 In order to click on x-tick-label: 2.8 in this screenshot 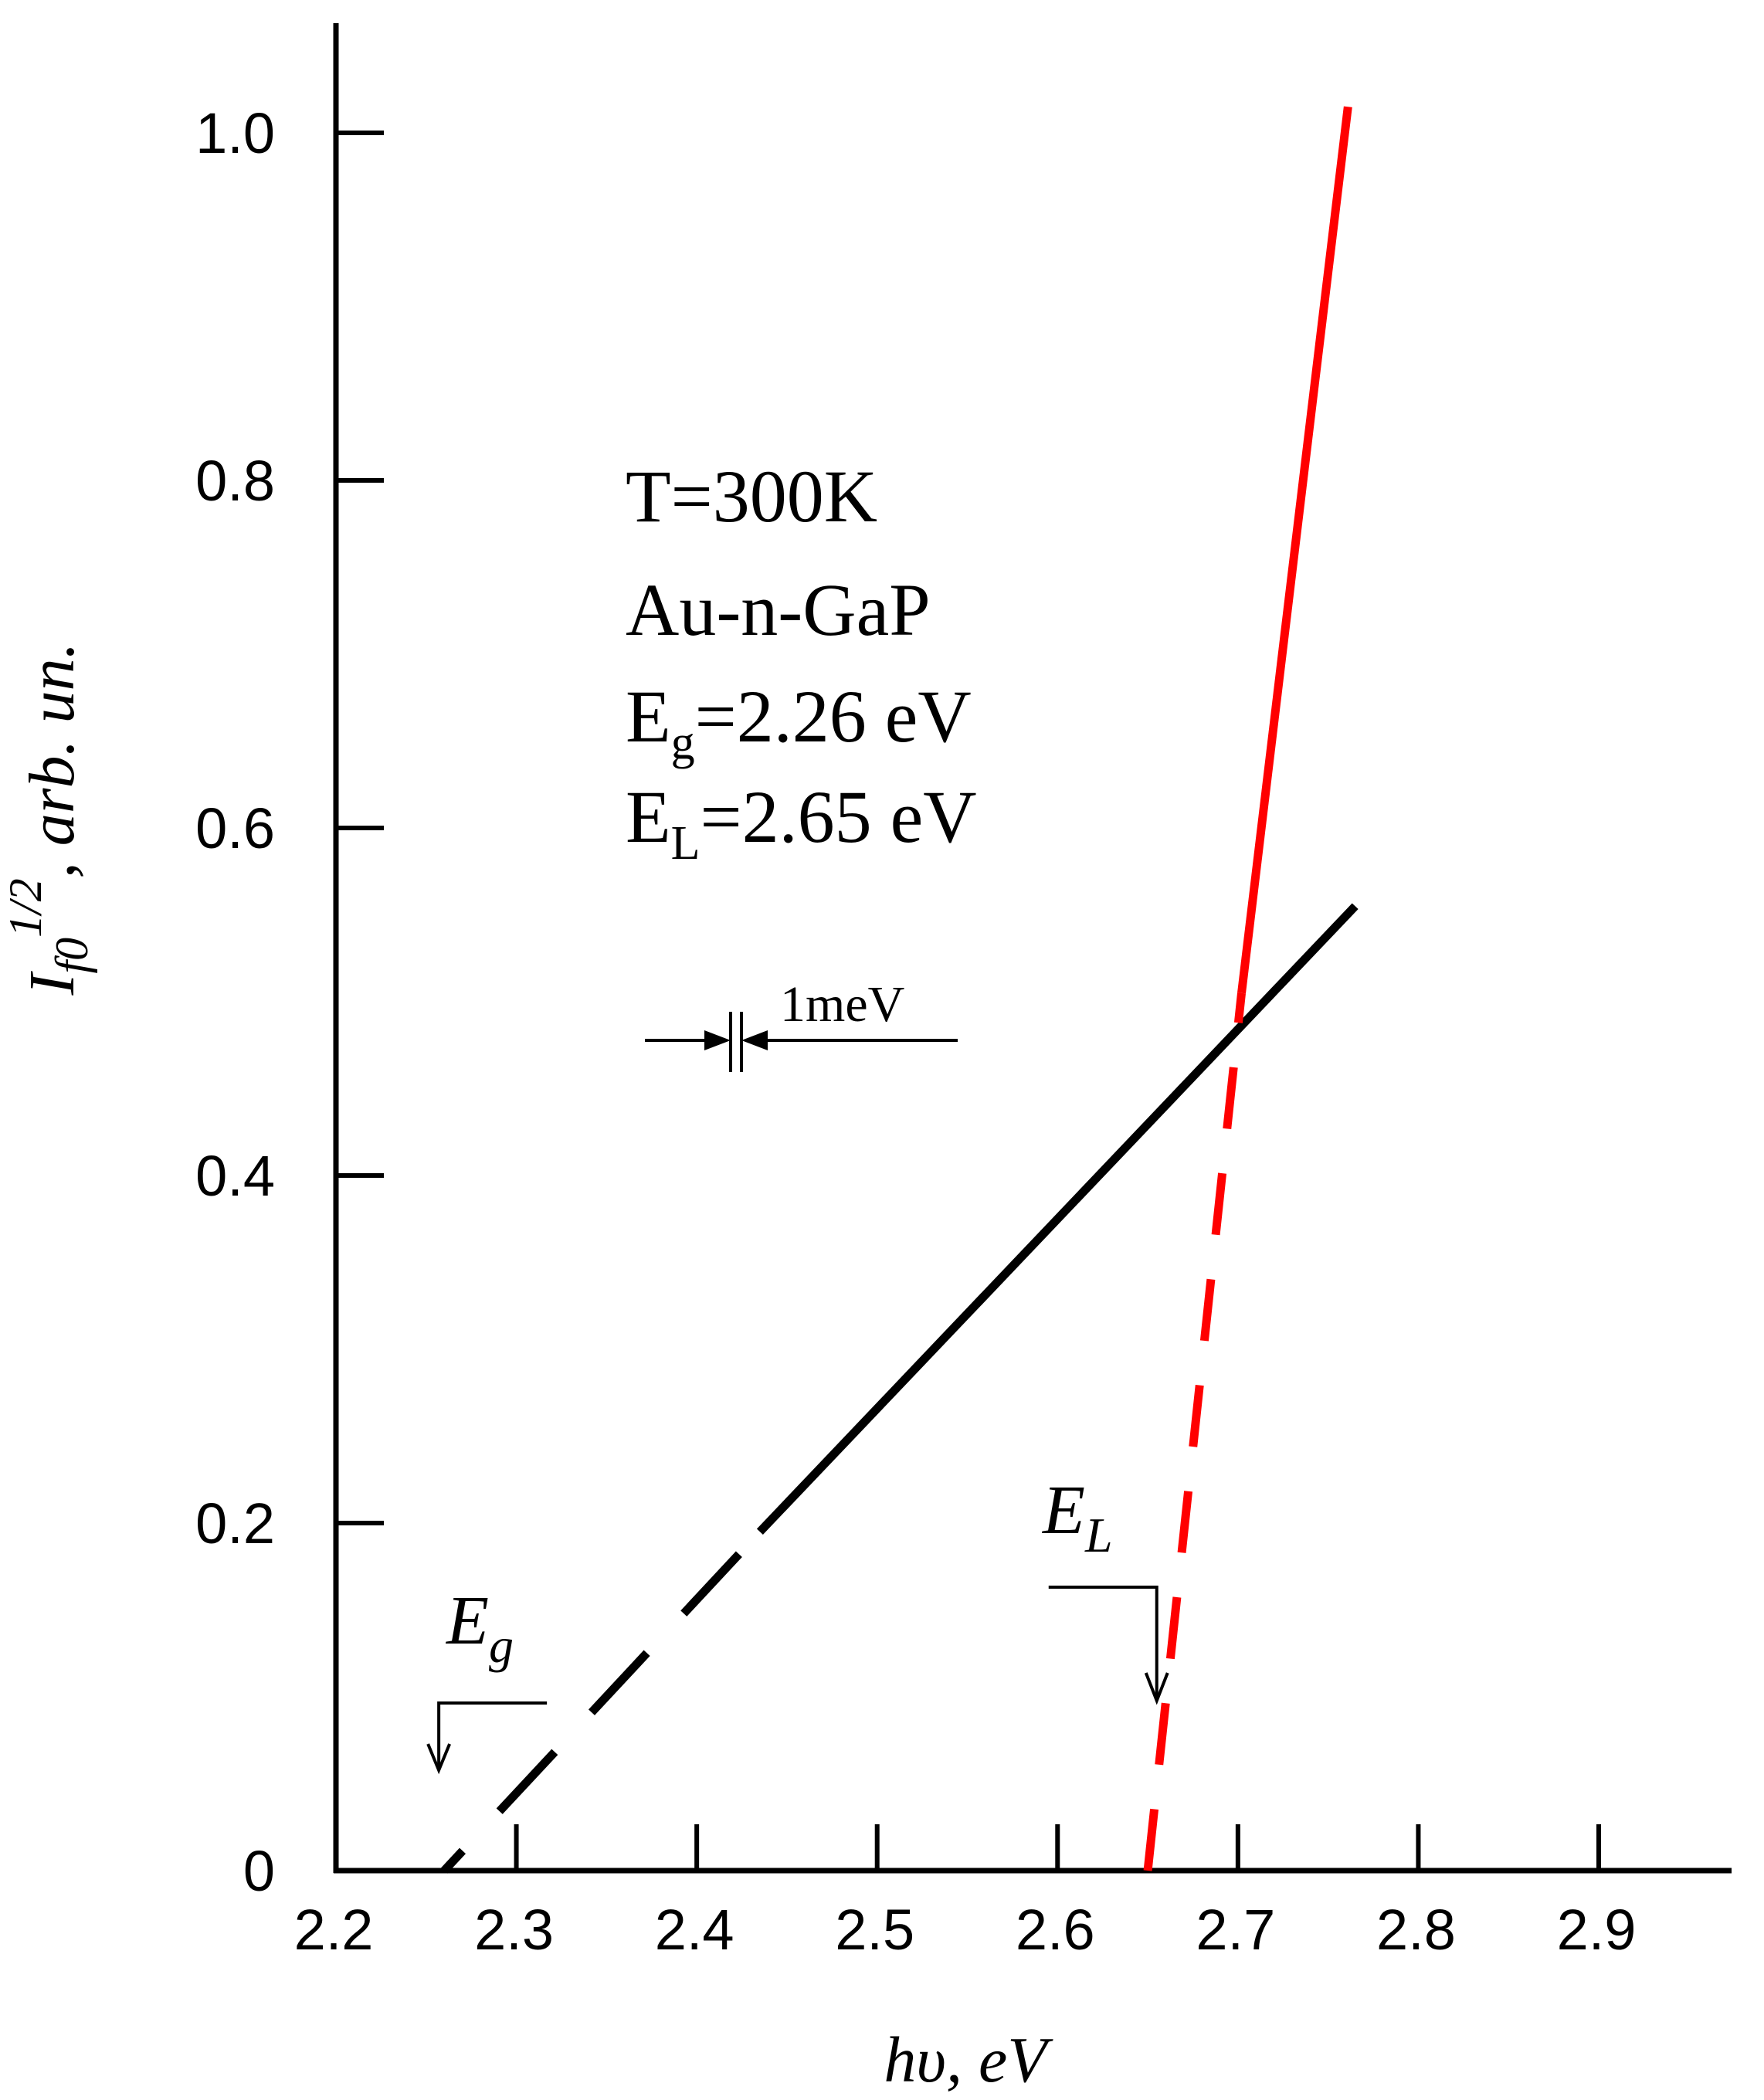, I will do `click(1416, 1930)`.